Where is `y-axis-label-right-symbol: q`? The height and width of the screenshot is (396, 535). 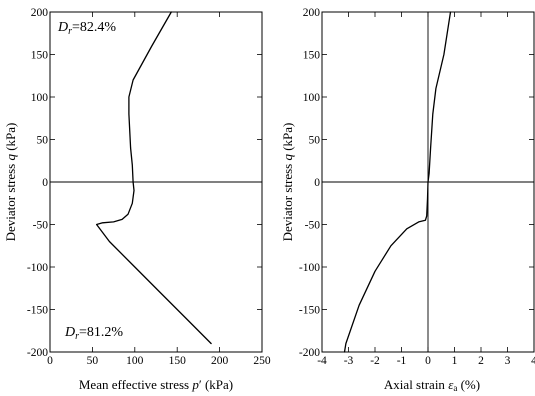 y-axis-label-right-symbol: q is located at coordinates (287, 157).